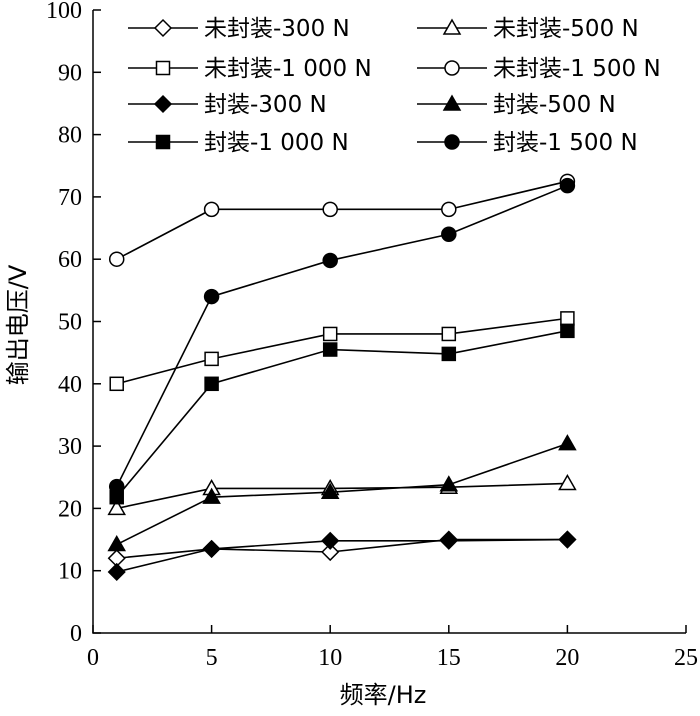 The image size is (700, 716). What do you see at coordinates (383, 695) in the screenshot?
I see `x-axis-title: 频率/Hz` at bounding box center [383, 695].